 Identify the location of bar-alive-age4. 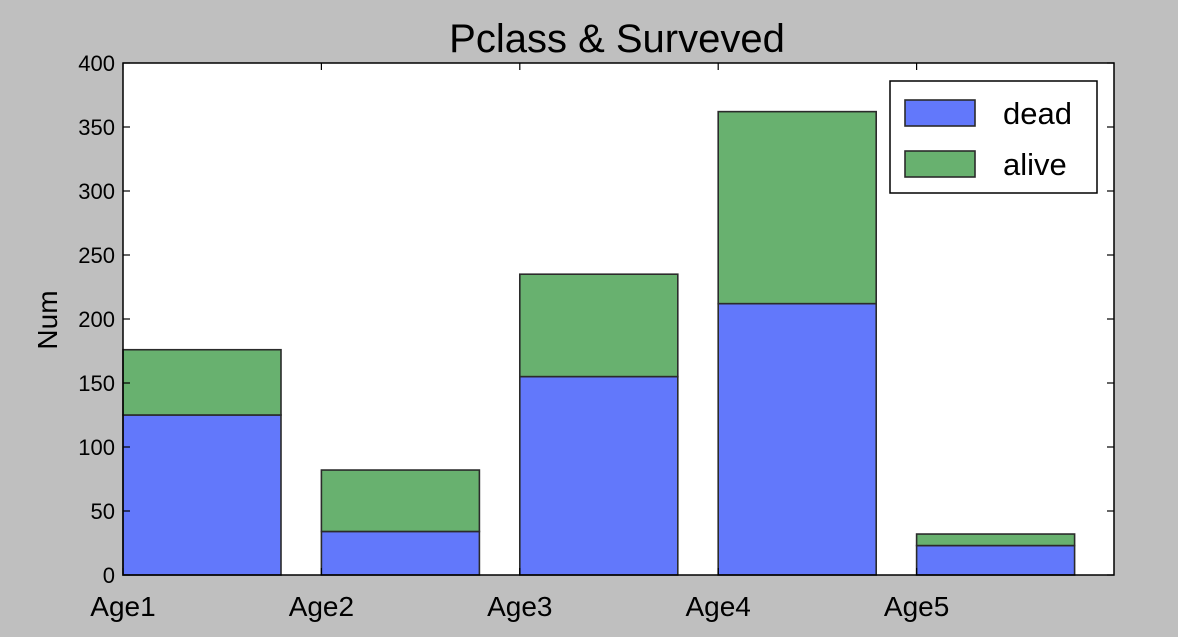
(797, 207).